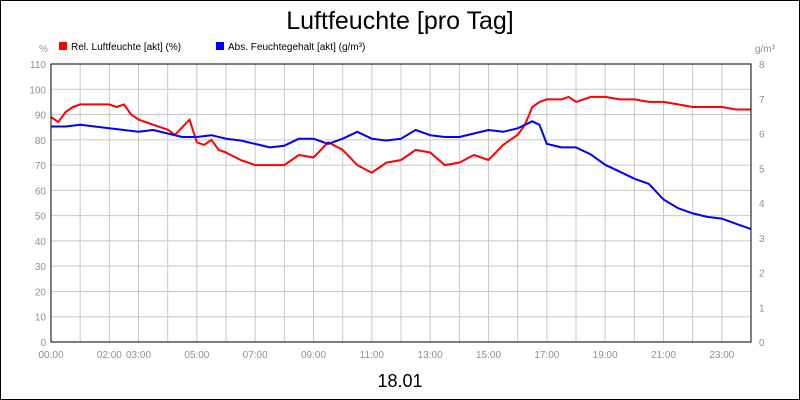 This screenshot has width=800, height=400. I want to click on x-tick-label: 13:00, so click(430, 355).